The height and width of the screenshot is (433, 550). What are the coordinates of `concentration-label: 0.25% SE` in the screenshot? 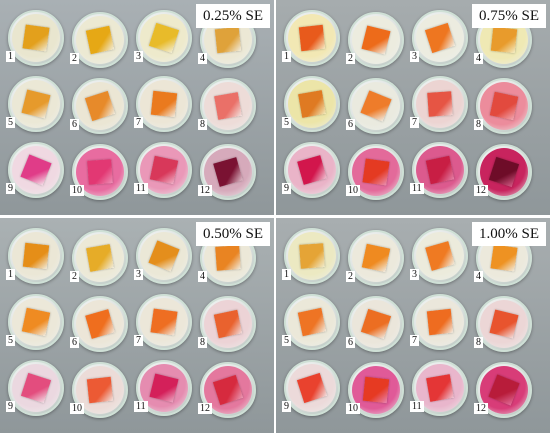 It's located at (233, 16).